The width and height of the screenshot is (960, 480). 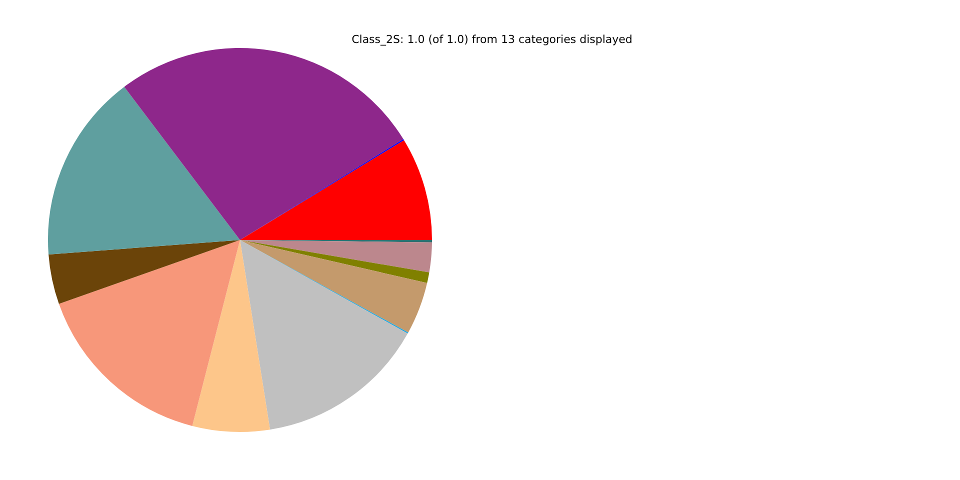 I want to click on text: Class_2S: 1.0 (of 1.0) from 13 categories displayed, so click(x=492, y=39).